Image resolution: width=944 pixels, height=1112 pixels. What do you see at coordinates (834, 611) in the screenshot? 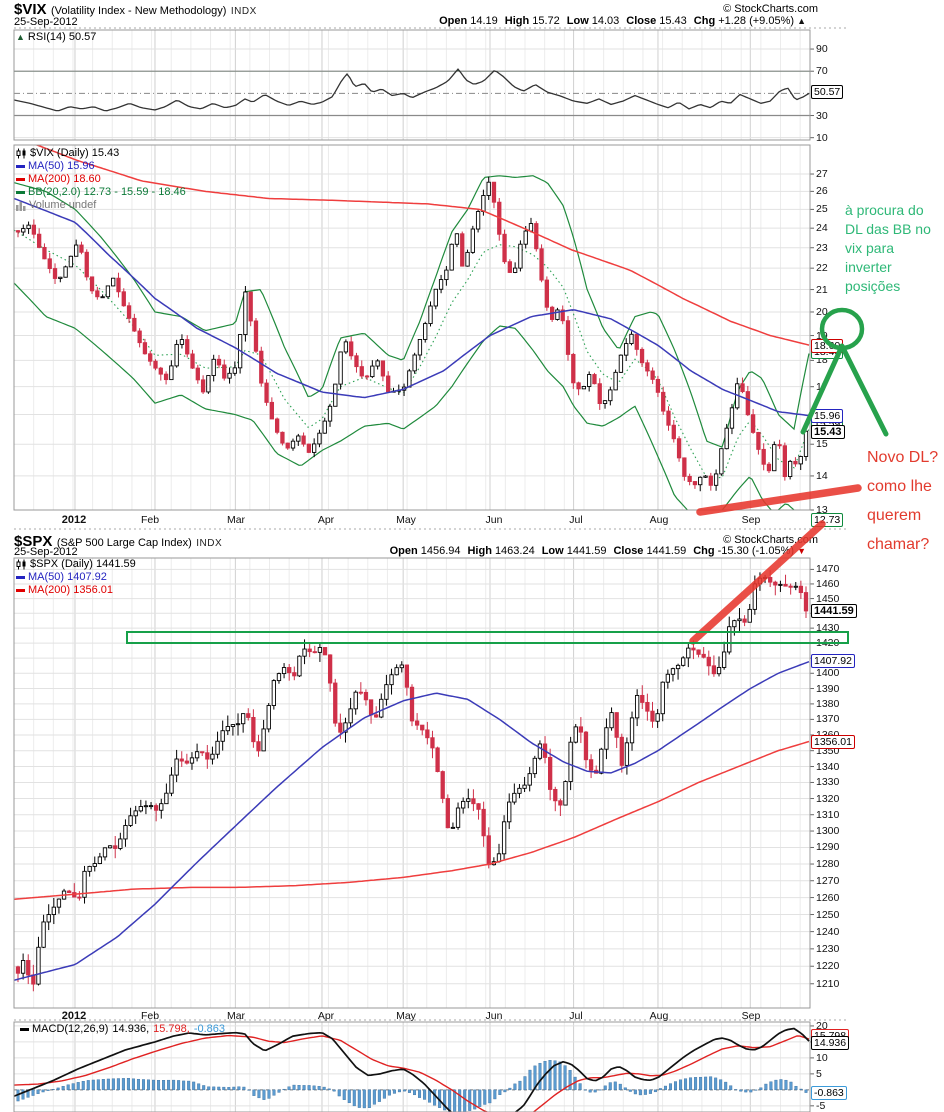
I see `price-badge: 1441.59` at bounding box center [834, 611].